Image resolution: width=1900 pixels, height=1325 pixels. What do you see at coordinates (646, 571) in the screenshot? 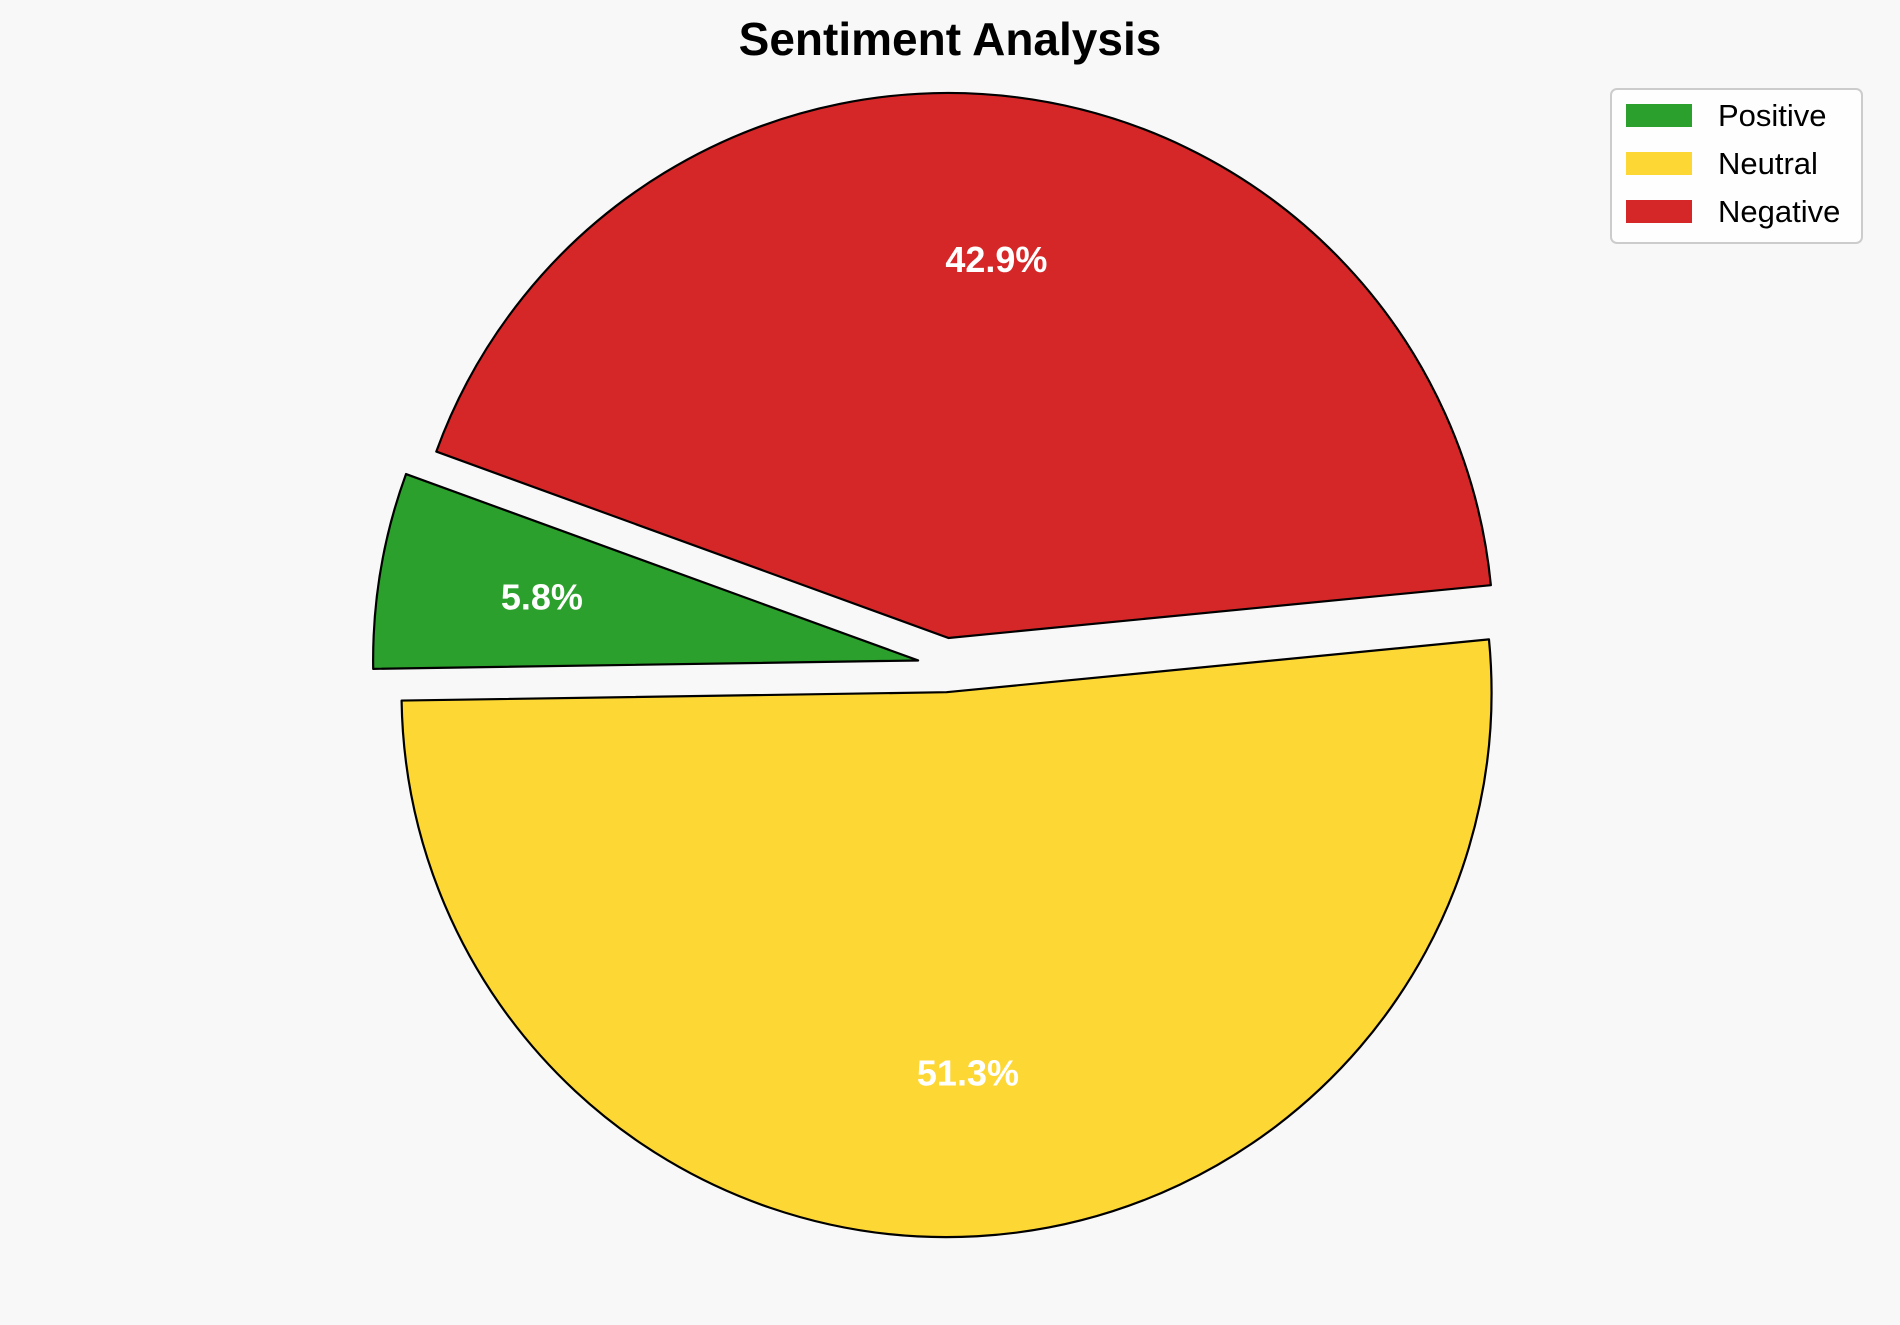
I see `pie-slice-positive` at bounding box center [646, 571].